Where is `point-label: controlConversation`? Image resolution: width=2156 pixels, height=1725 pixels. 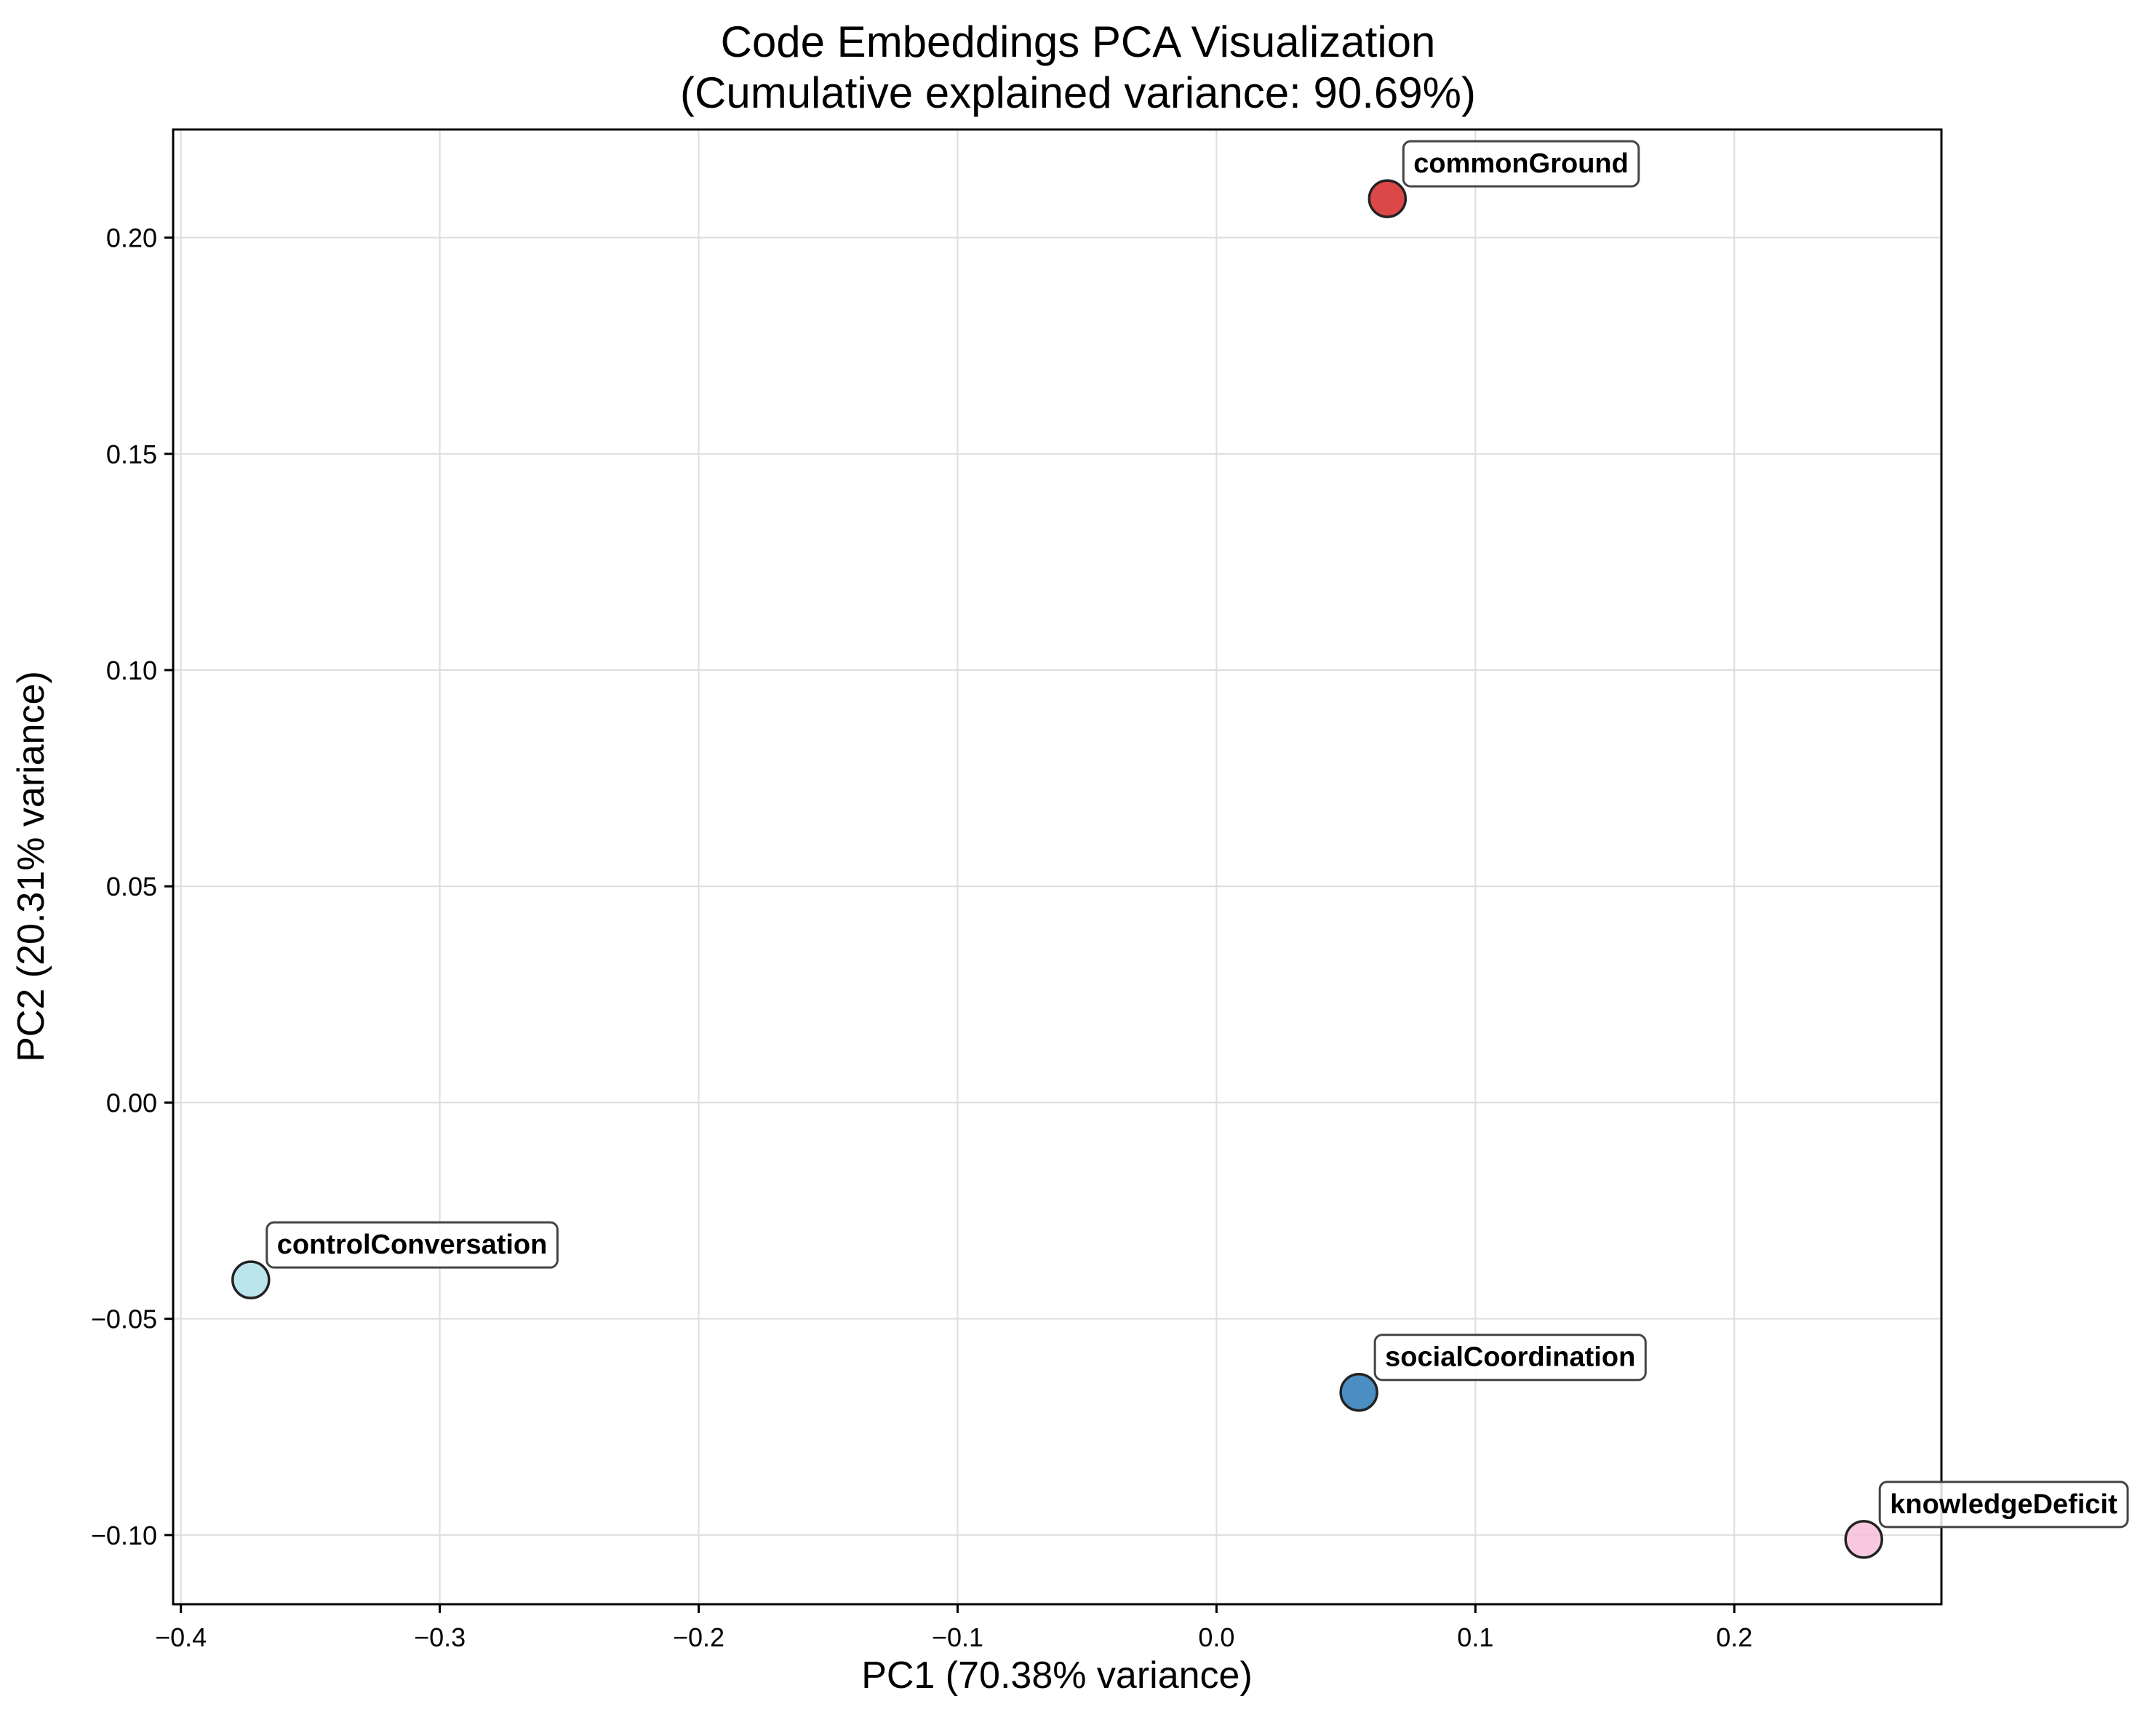
point-label: controlConversation is located at coordinates (413, 1245).